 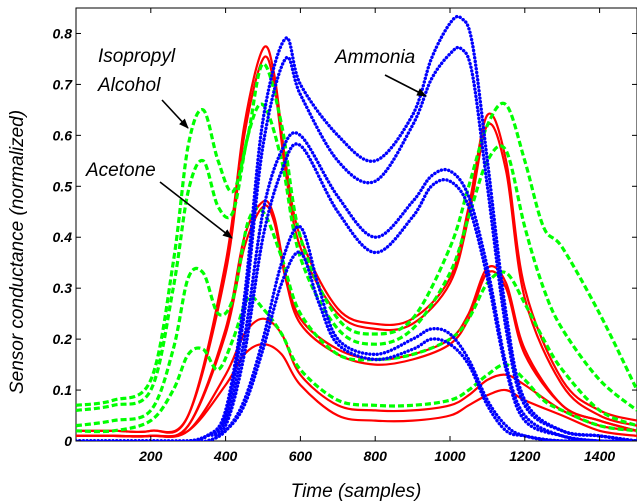 I want to click on isopropyl-arrow, so click(x=175, y=114).